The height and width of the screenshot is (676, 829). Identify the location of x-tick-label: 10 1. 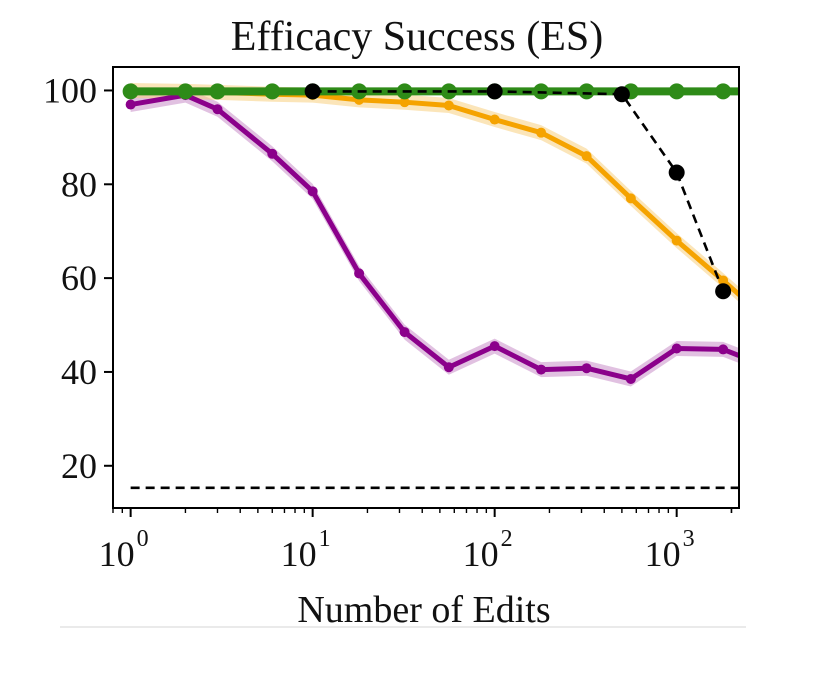
(306, 550).